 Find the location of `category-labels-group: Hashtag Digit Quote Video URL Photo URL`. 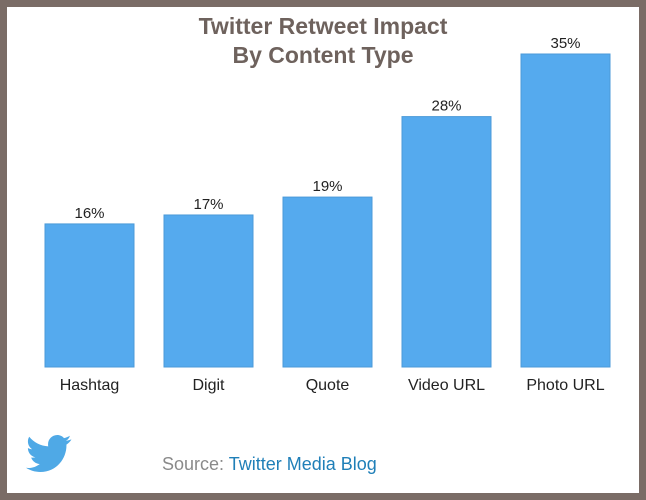

category-labels-group: Hashtag Digit Quote Video URL Photo URL is located at coordinates (332, 385).